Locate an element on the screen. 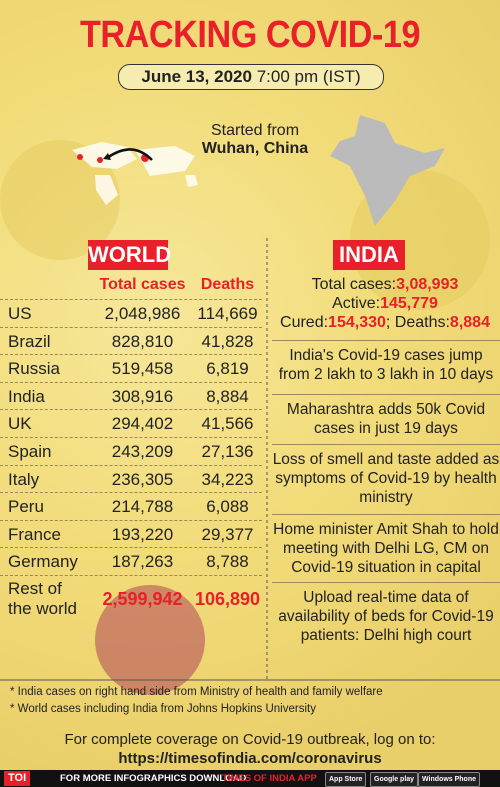 This screenshot has width=500, height=787. country: Rest of the world is located at coordinates (42, 598).